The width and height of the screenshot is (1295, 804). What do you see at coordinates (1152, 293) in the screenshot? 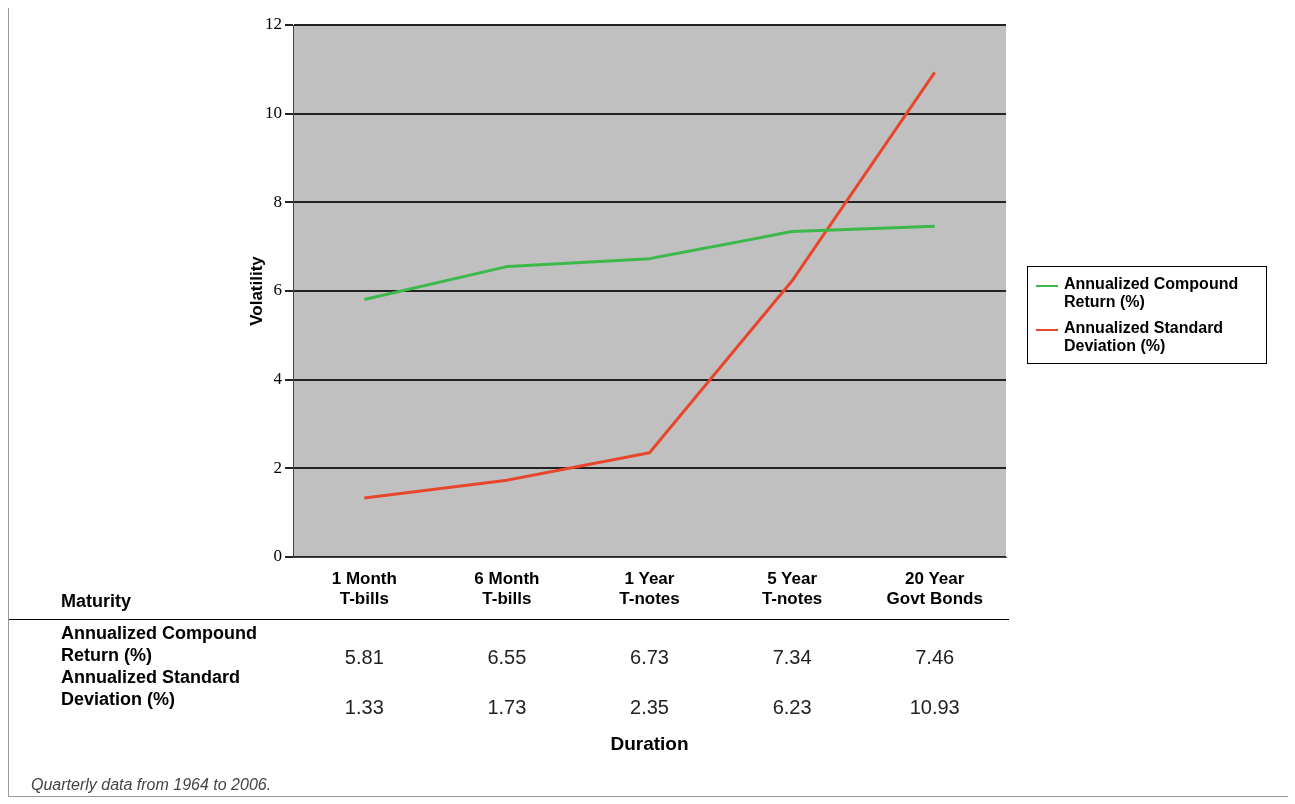
I see `legend-label: Annualized Compound Return (%)` at bounding box center [1152, 293].